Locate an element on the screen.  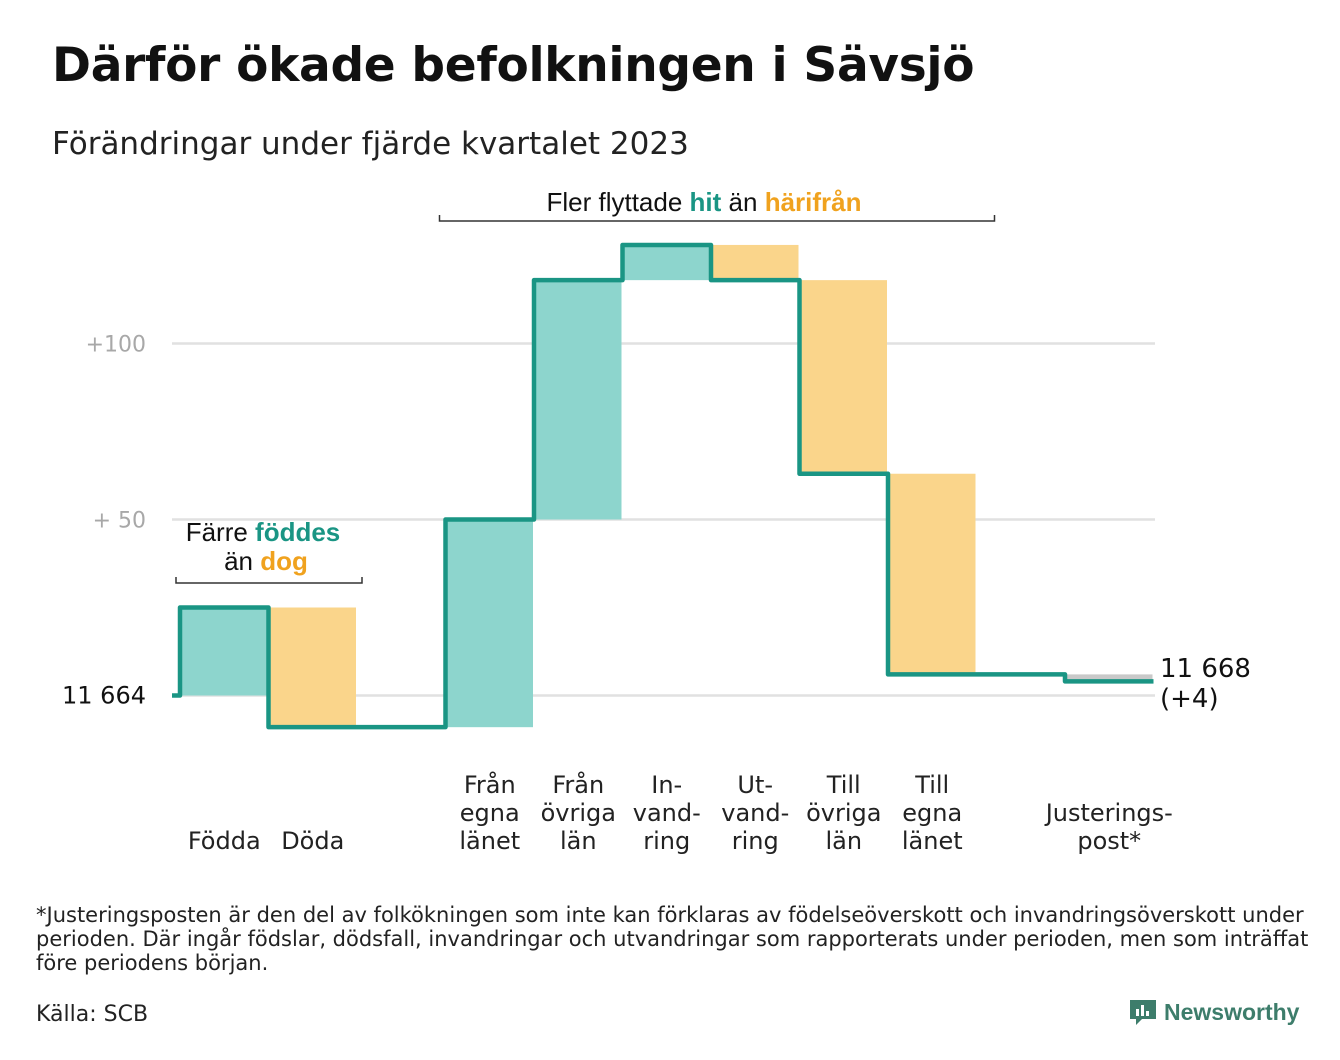
births-bracket is located at coordinates (269, 580).